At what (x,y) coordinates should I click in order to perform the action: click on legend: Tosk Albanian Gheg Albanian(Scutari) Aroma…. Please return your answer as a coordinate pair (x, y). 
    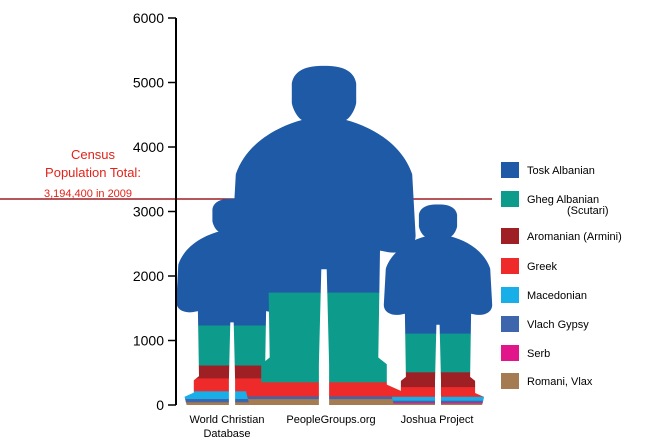
    Looking at the image, I should click on (561, 275).